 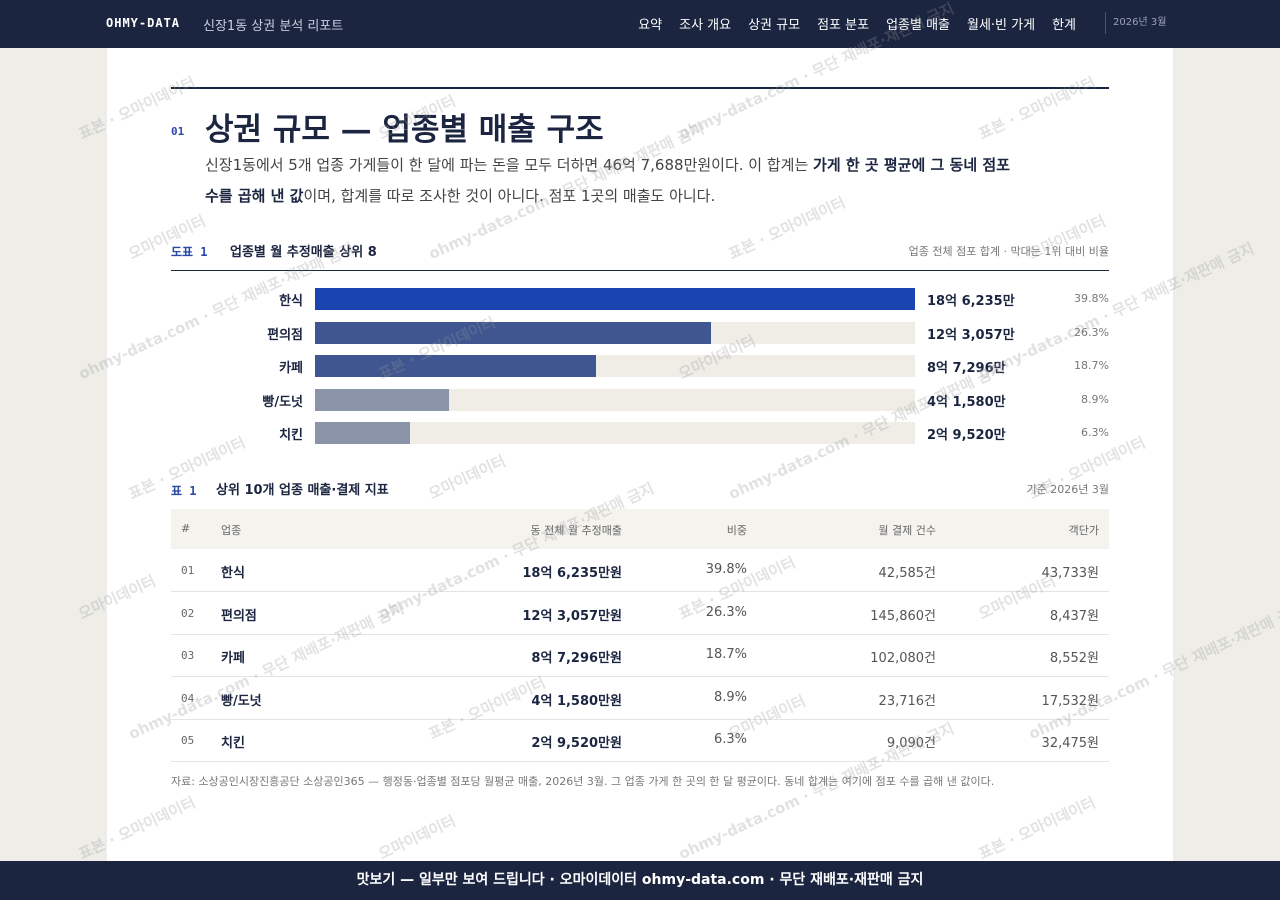 What do you see at coordinates (239, 616) in the screenshot?
I see `table-cell: 편의점` at bounding box center [239, 616].